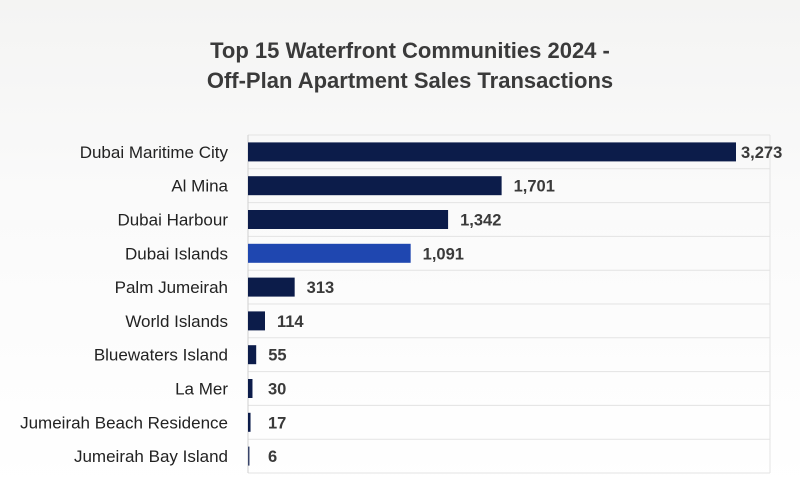  Describe the element at coordinates (277, 356) in the screenshot. I see `value-label: 55` at that location.